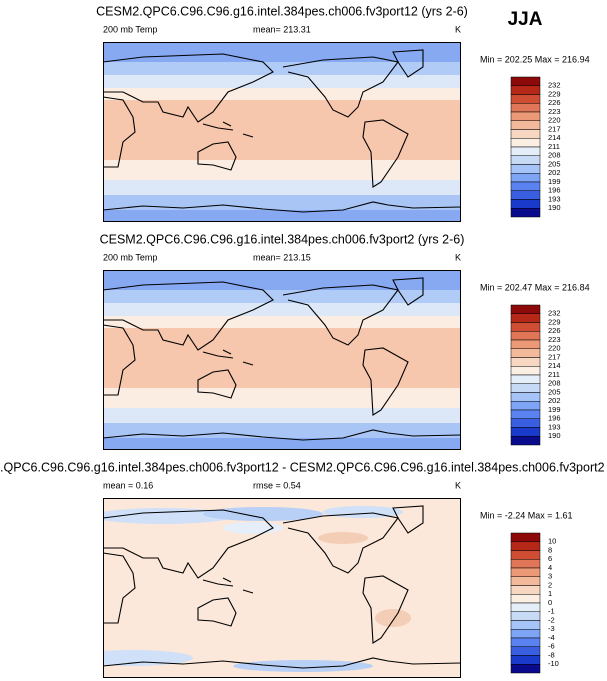 The height and width of the screenshot is (681, 607). Describe the element at coordinates (551, 619) in the screenshot. I see `colorbar-label: -2` at that location.